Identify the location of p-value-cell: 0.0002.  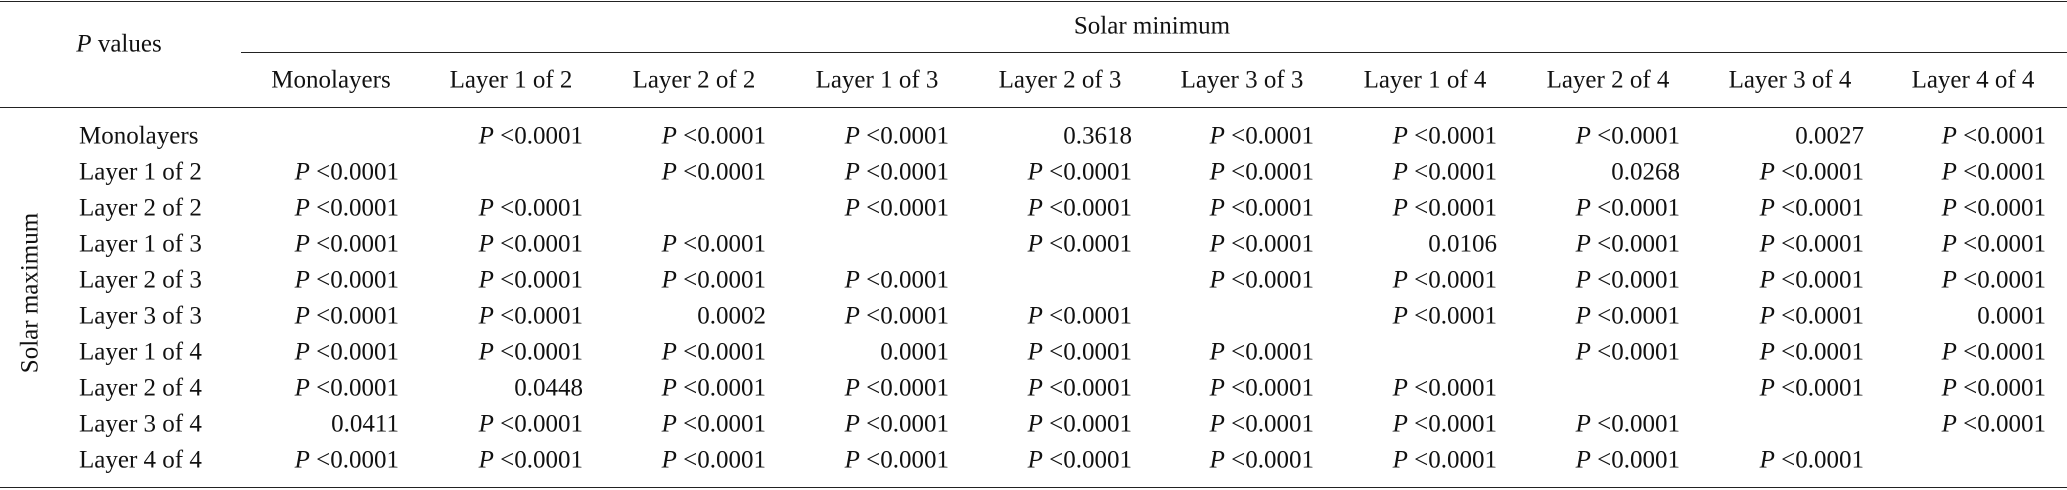
(731, 316).